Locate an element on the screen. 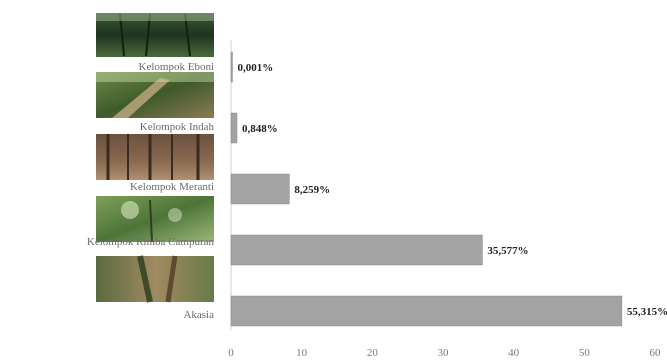  bar-akasia is located at coordinates (426, 311).